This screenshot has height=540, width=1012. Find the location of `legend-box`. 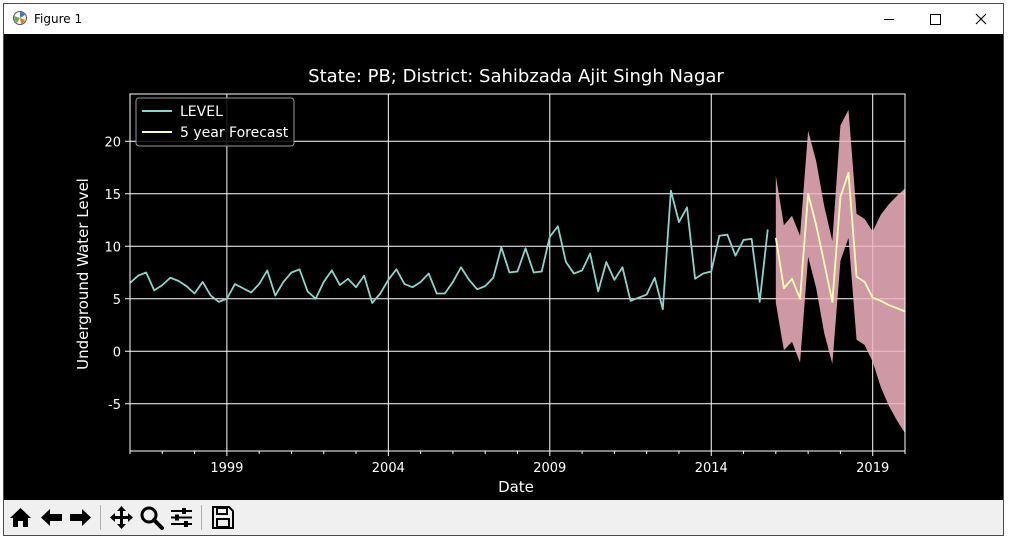

legend-box is located at coordinates (215, 122).